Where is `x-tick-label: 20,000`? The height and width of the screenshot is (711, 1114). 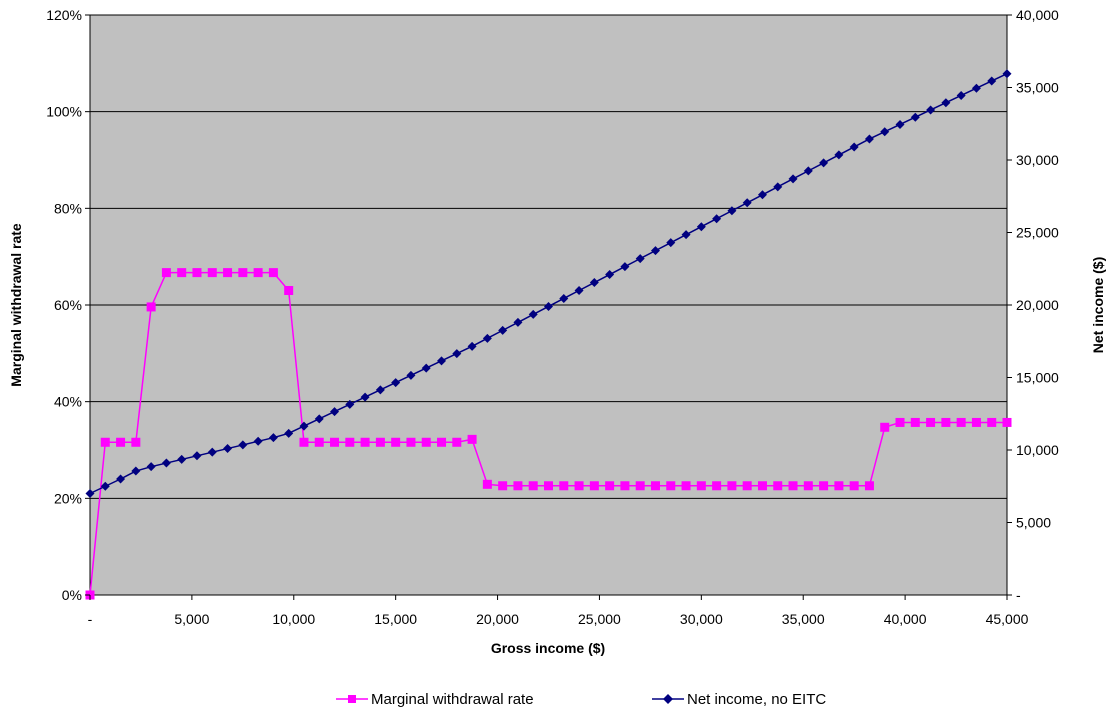
x-tick-label: 20,000 is located at coordinates (497, 619).